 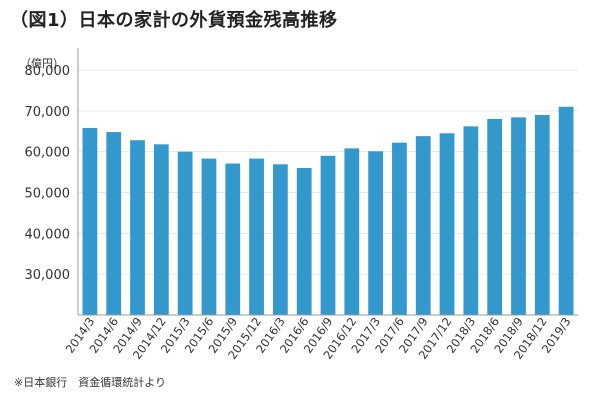 I want to click on y-tick-label: 30,000, so click(x=48, y=275).